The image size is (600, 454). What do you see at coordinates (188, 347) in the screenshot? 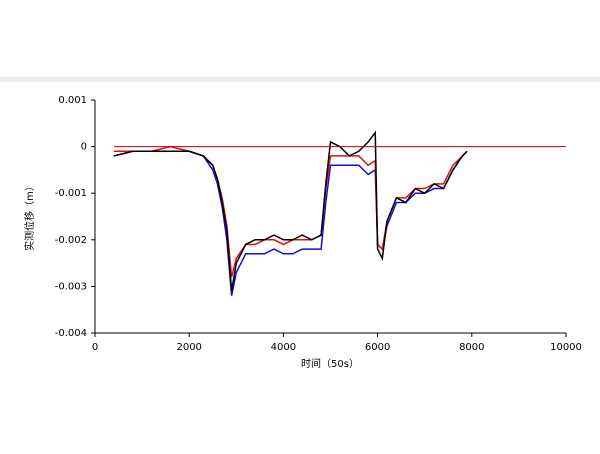
I see `x-tick-label: 2000` at bounding box center [188, 347].